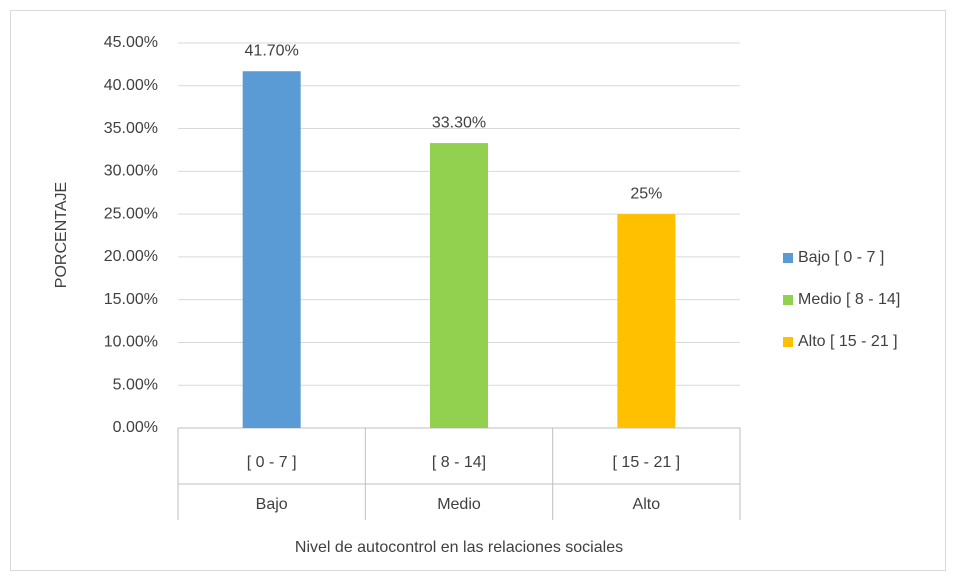  I want to click on legend-label: Medio [ 8 - 14], so click(849, 299).